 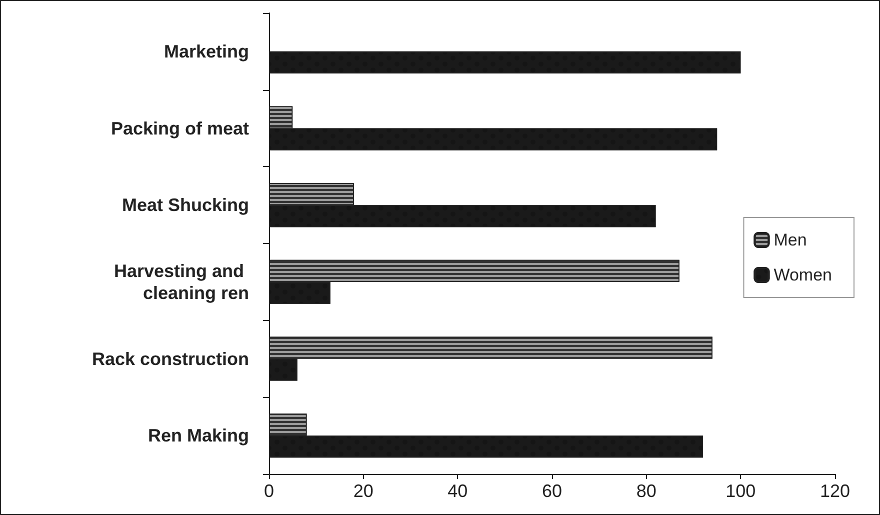 I want to click on x-tick-label: 100, so click(x=741, y=491).